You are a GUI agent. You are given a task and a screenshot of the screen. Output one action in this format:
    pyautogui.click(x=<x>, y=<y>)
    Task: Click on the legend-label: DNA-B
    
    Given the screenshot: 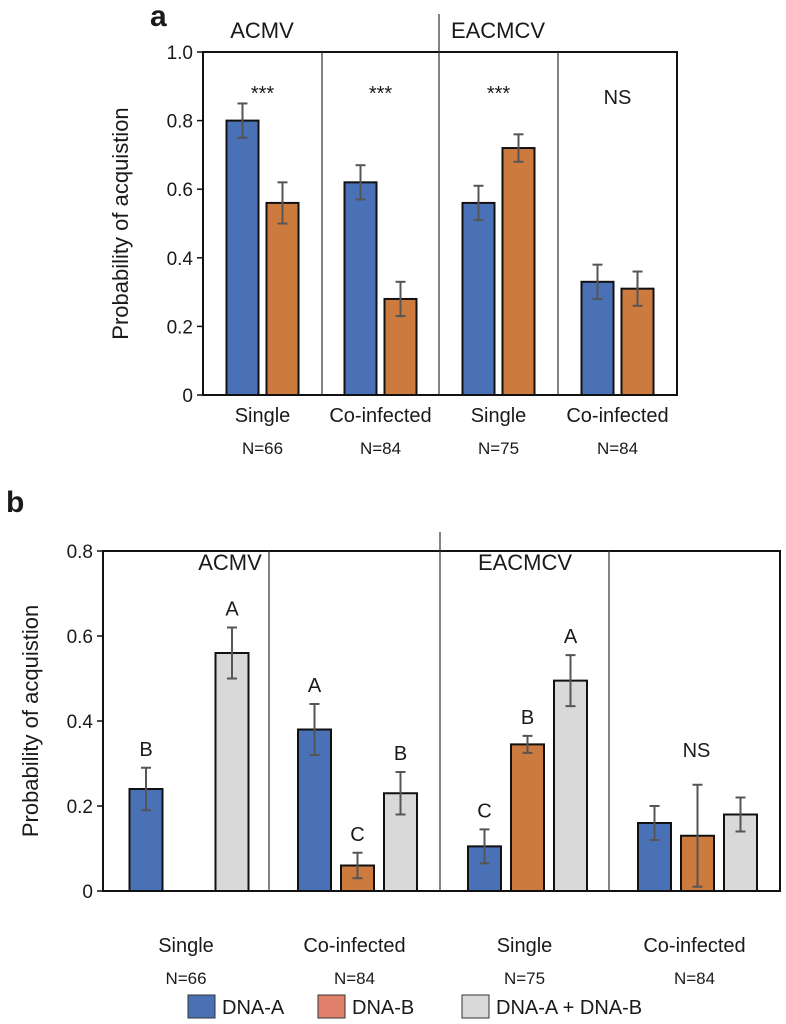 What is the action you would take?
    pyautogui.click(x=383, y=1008)
    